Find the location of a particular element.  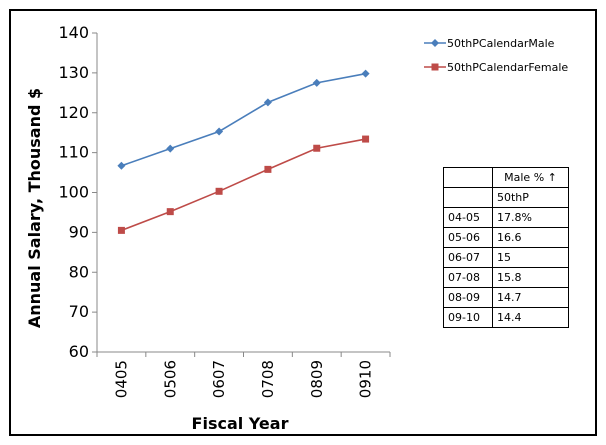

series-line-50thPCalendarMale is located at coordinates (243, 119).